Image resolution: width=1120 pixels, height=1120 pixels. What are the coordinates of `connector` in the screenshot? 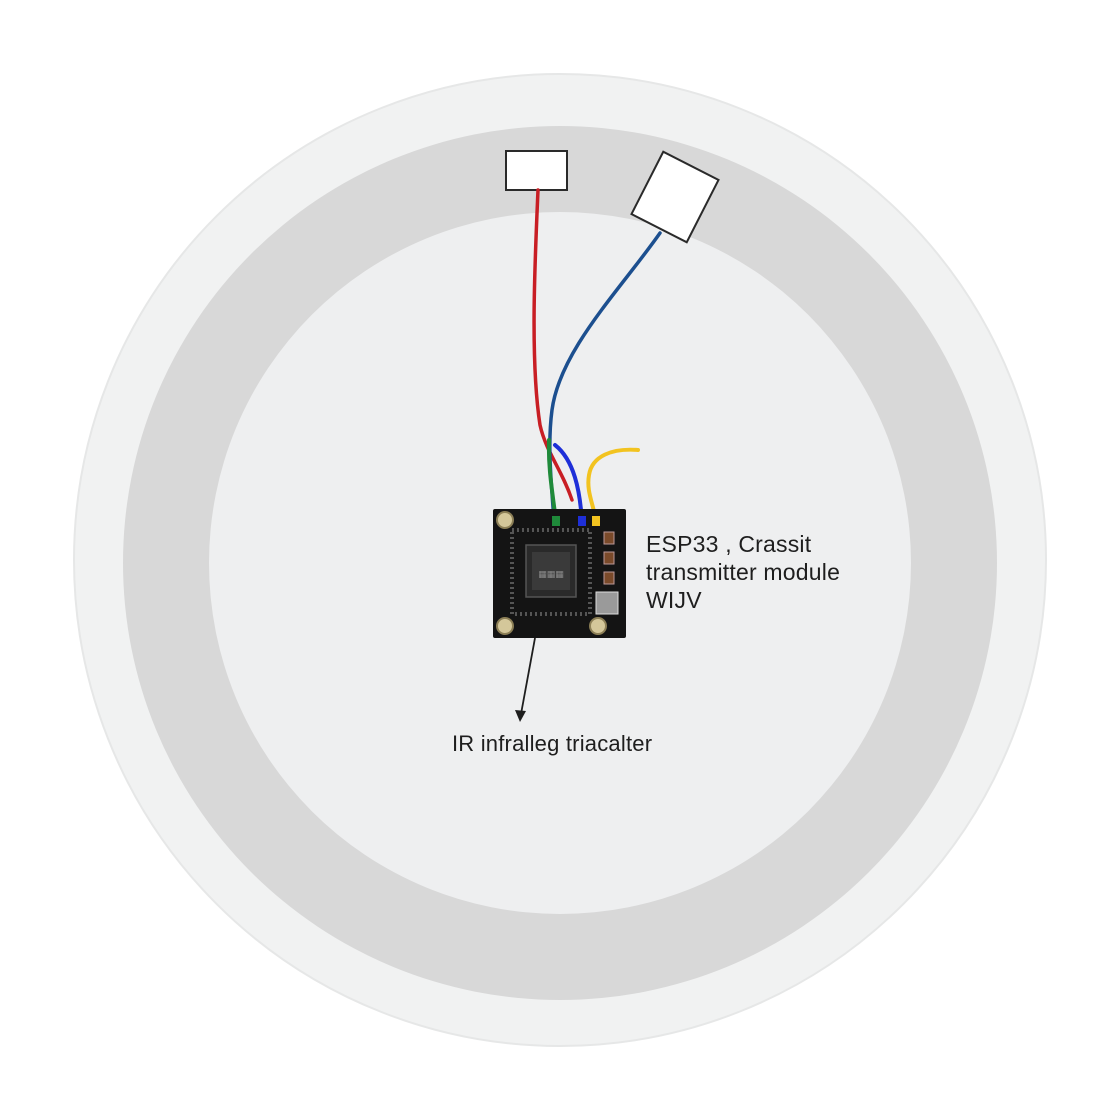 It's located at (607, 603).